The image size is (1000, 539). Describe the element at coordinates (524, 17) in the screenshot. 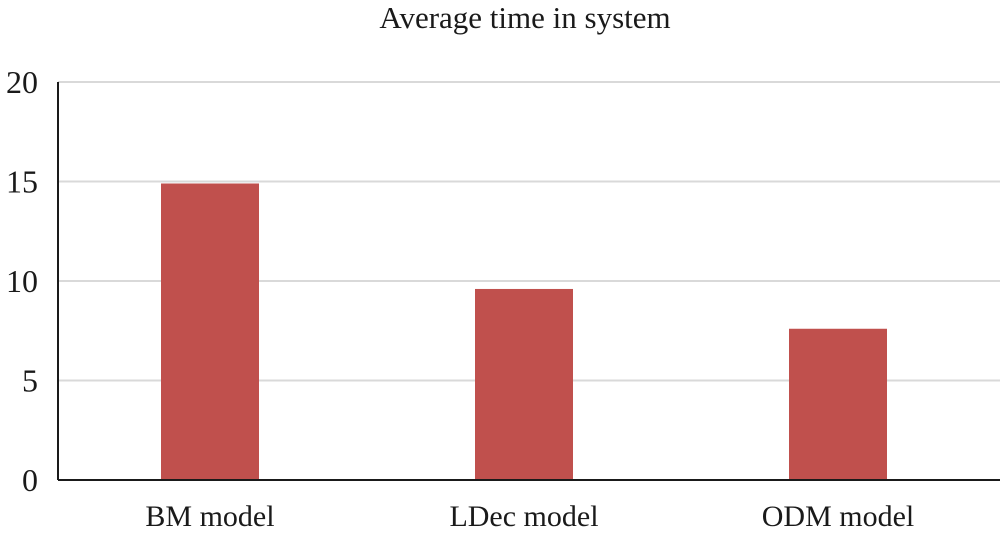

I see `chart-title: Average time in system` at that location.